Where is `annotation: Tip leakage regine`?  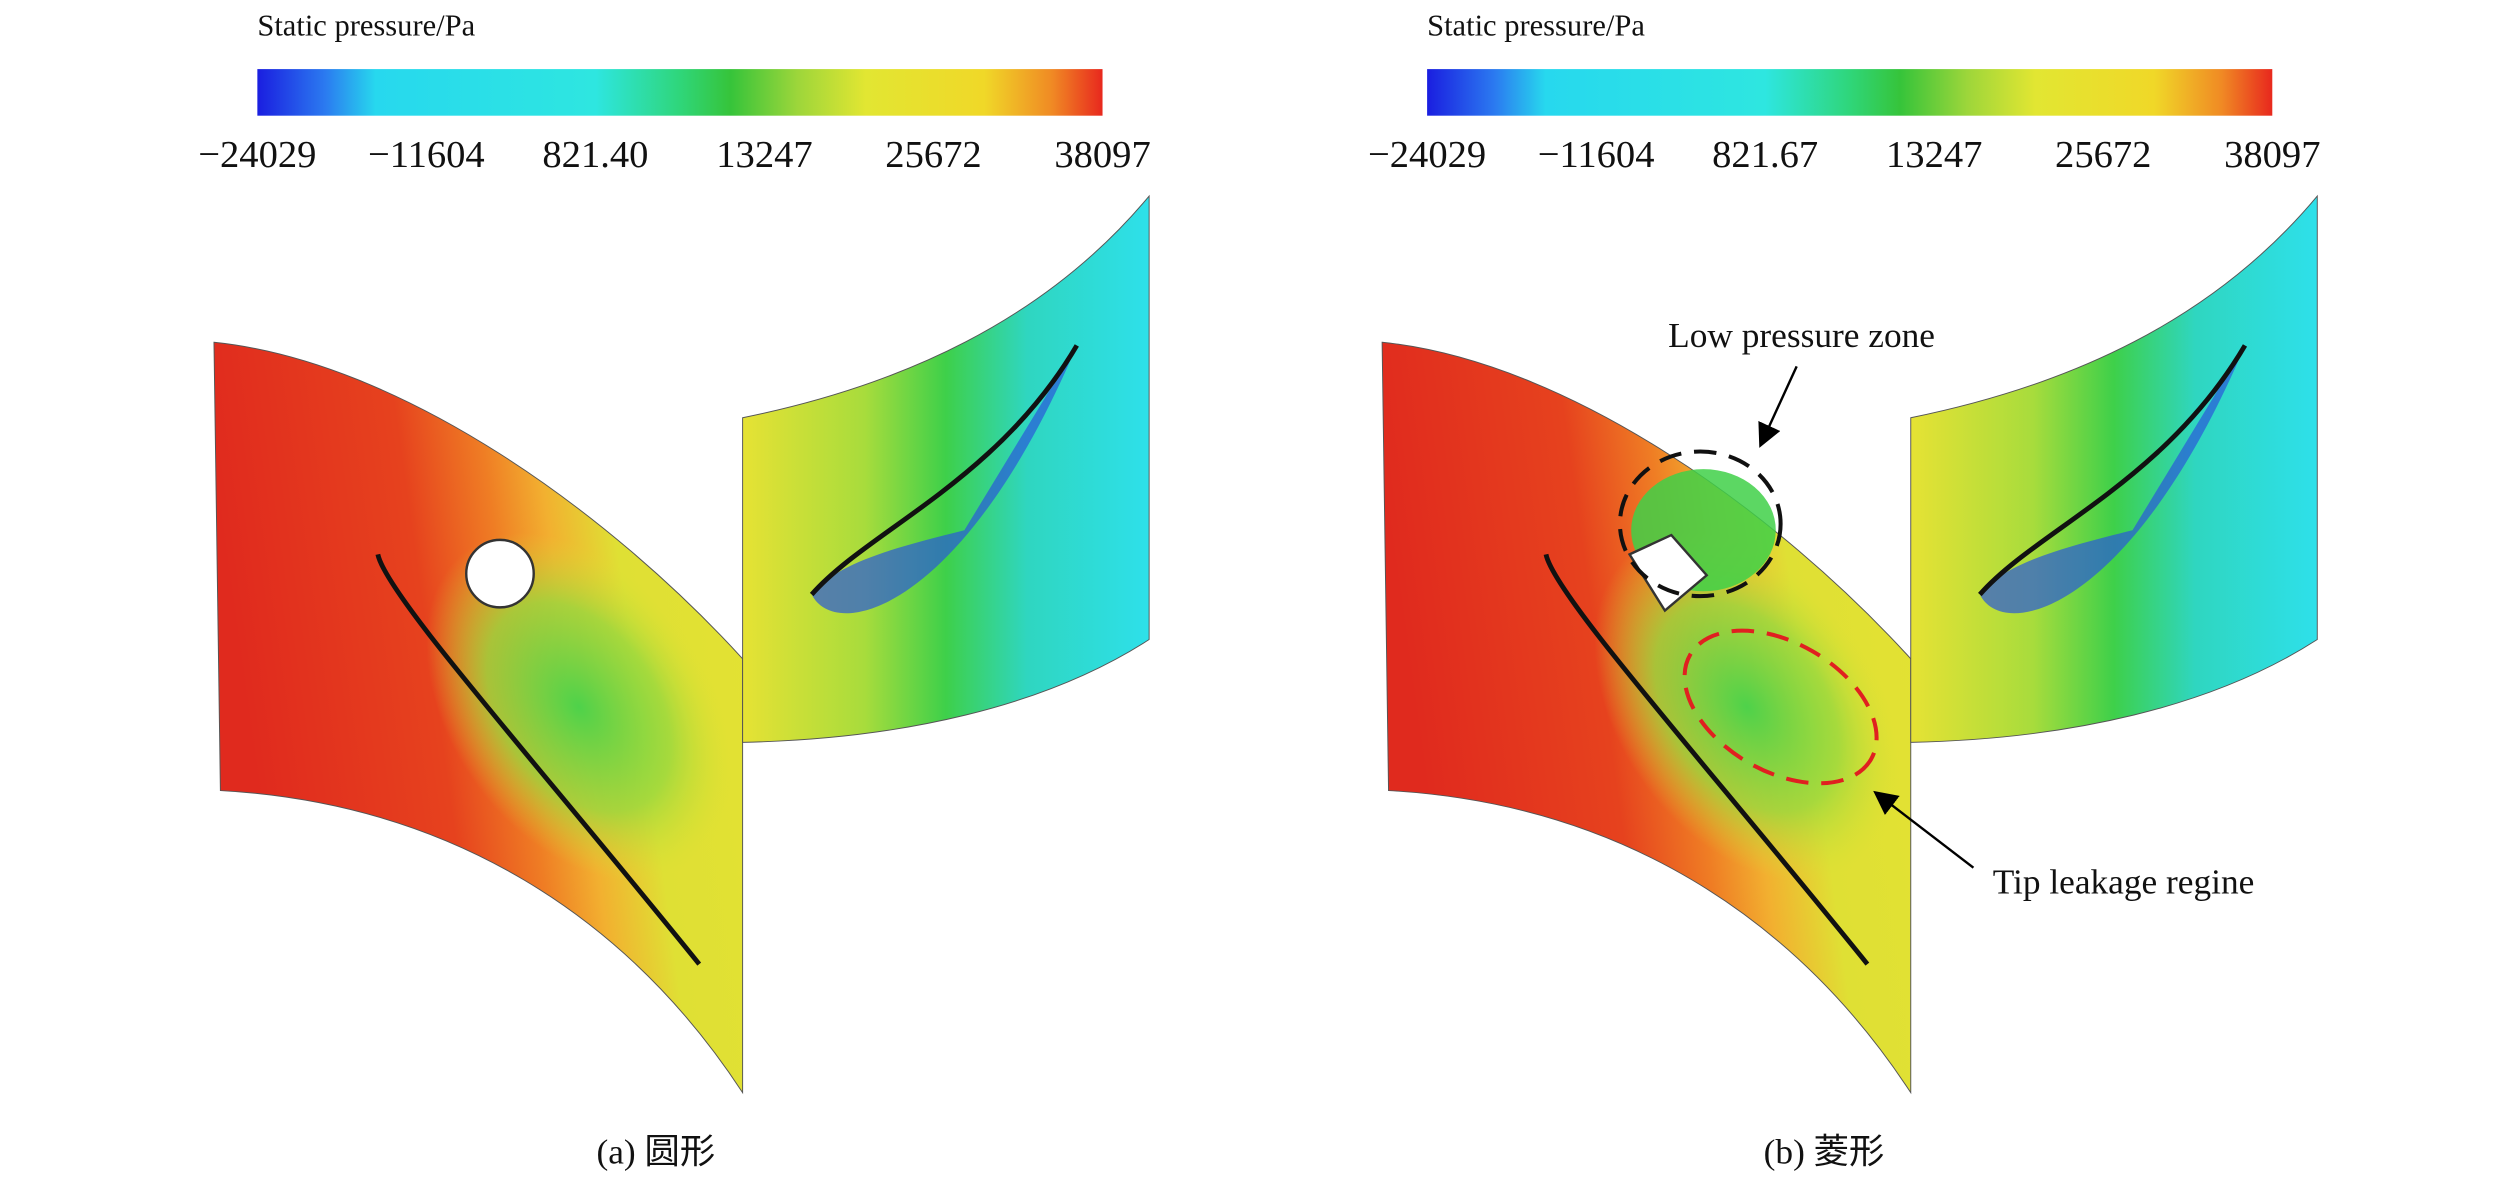
annotation: Tip leakage regine is located at coordinates (2124, 881).